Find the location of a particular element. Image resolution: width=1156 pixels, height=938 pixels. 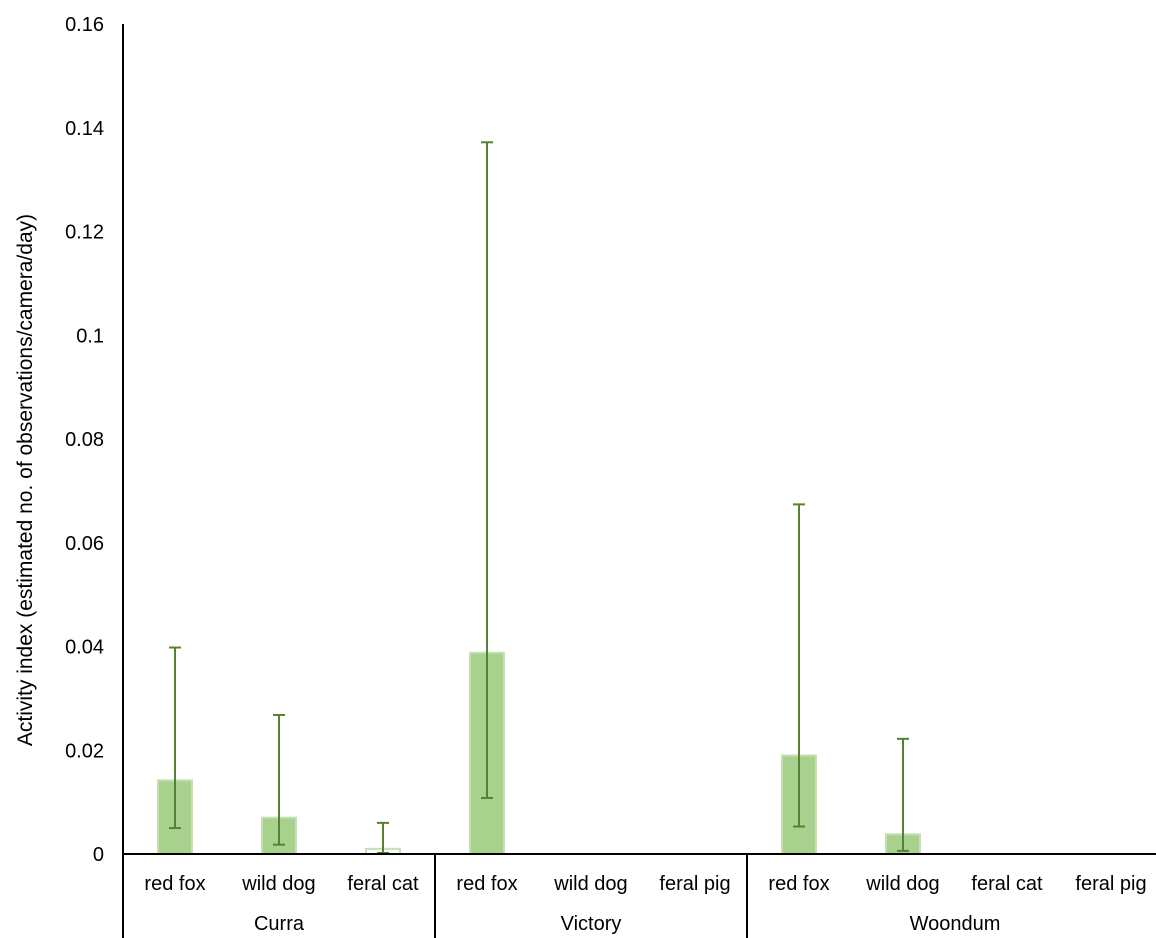

x-group-label: Victory is located at coordinates (591, 924).